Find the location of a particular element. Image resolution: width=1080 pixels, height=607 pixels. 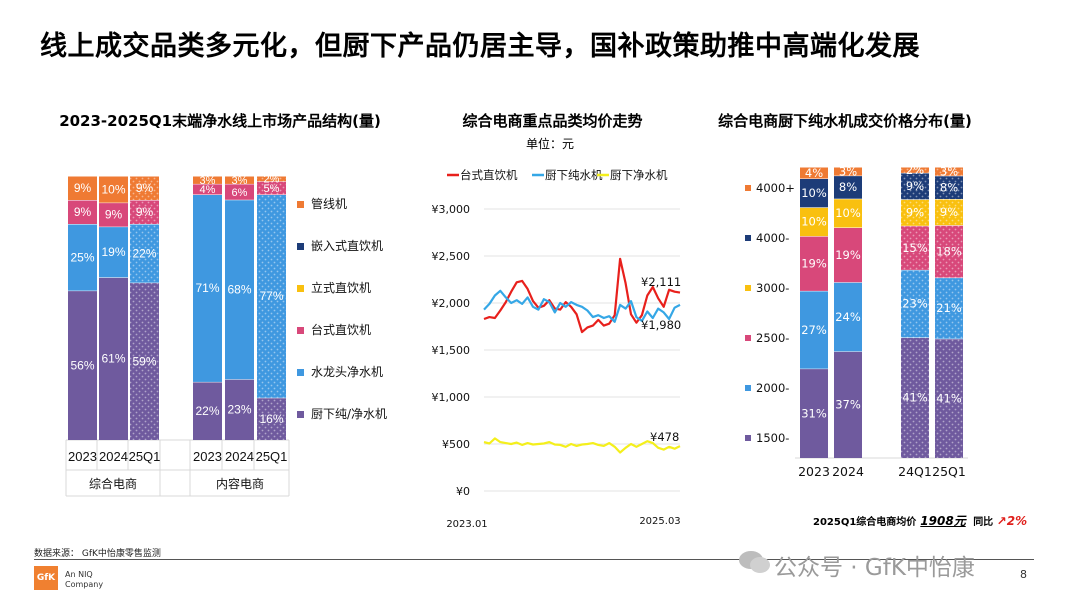

chart1-data-label: 2% is located at coordinates (272, 180).